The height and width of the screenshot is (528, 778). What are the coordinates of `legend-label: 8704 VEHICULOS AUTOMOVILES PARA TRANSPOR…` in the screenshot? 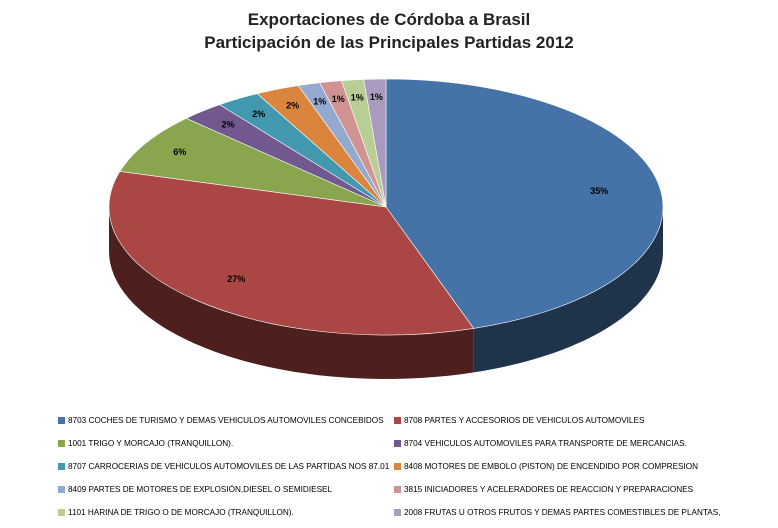 It's located at (545, 443).